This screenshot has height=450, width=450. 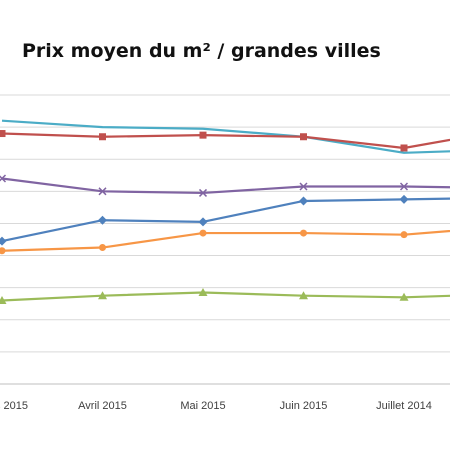 I want to click on x-tick-label: Avril 2015, so click(x=102, y=406).